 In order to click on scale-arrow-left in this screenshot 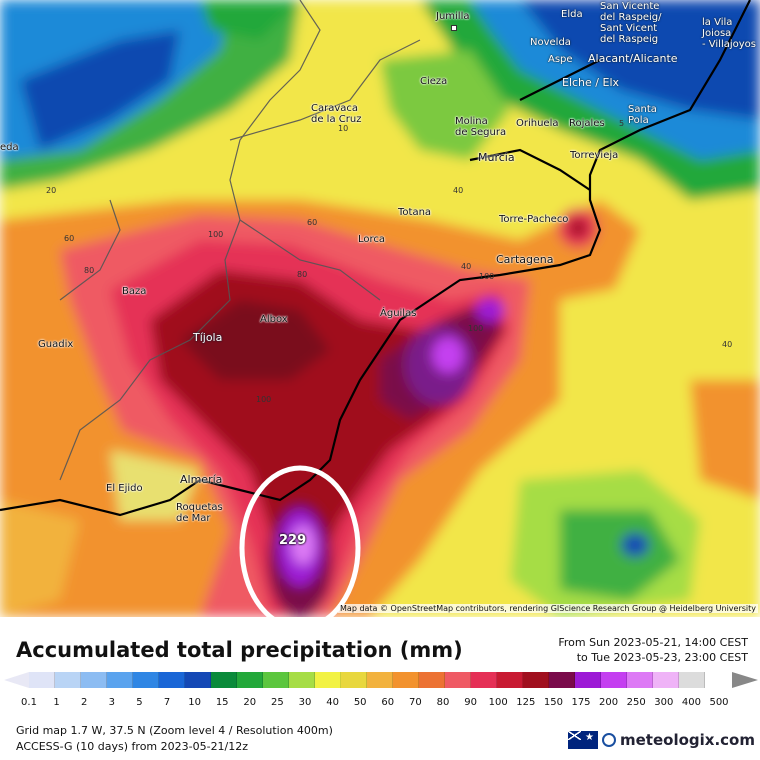, I will do `click(16, 680)`.